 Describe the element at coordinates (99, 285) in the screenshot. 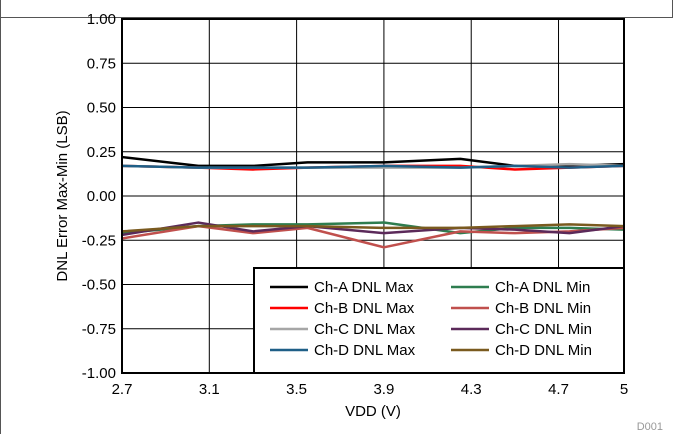

I see `y-tick-label: -0.50` at that location.